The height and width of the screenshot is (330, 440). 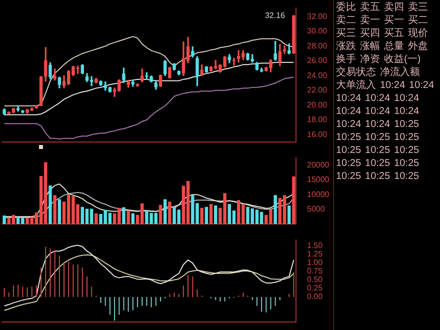 I want to click on y-tick-label: 1.25, so click(x=315, y=253).